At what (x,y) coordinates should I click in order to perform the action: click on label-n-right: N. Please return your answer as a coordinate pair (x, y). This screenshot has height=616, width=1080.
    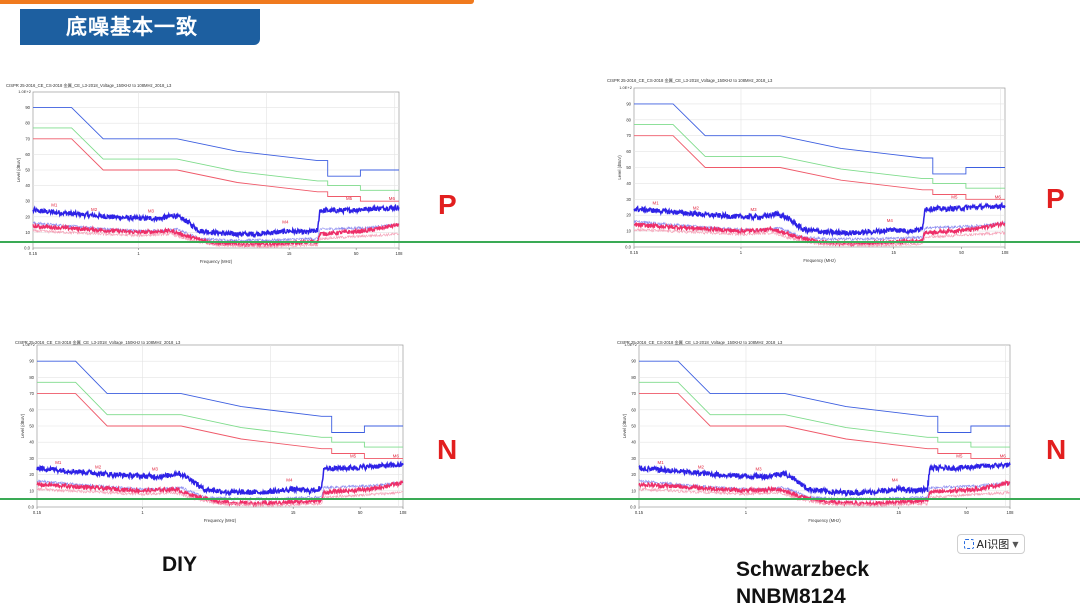
    Looking at the image, I should click on (1056, 449).